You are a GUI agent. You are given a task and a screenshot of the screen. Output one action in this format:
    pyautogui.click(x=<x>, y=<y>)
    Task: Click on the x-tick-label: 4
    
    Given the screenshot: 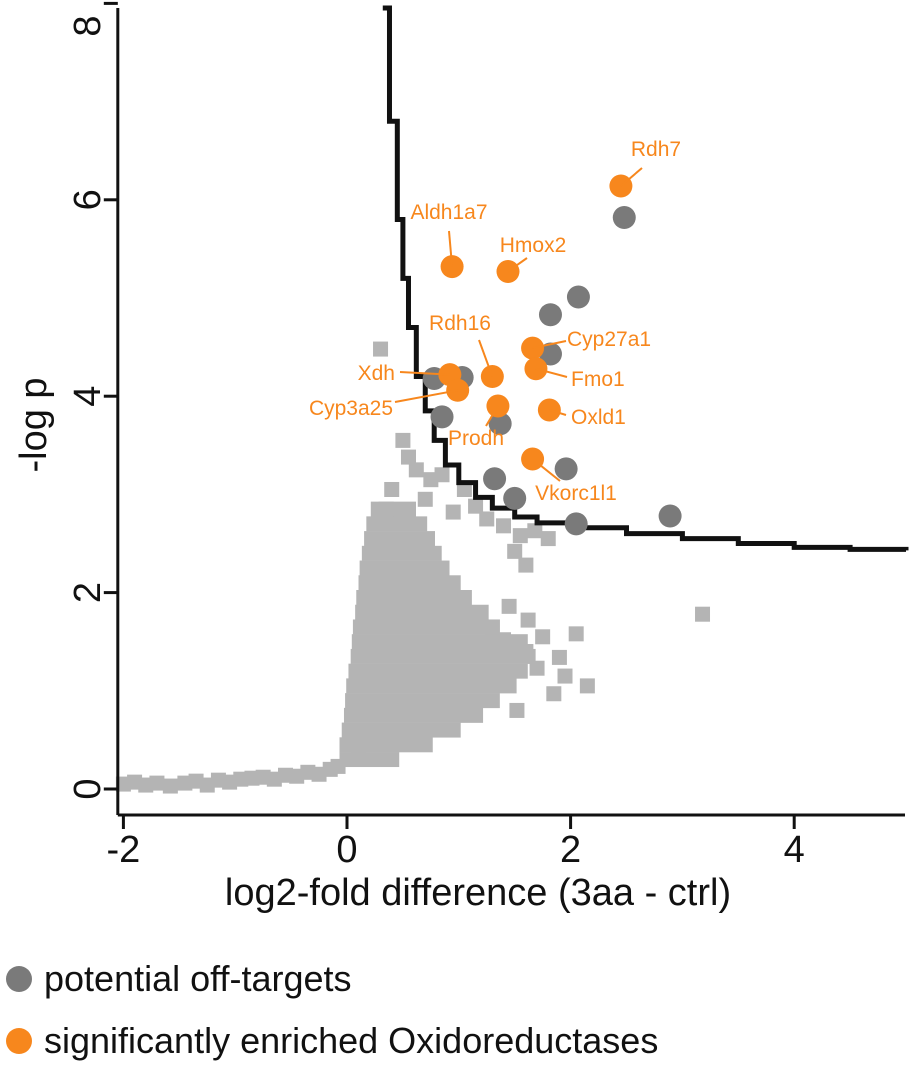 What is the action you would take?
    pyautogui.click(x=794, y=850)
    